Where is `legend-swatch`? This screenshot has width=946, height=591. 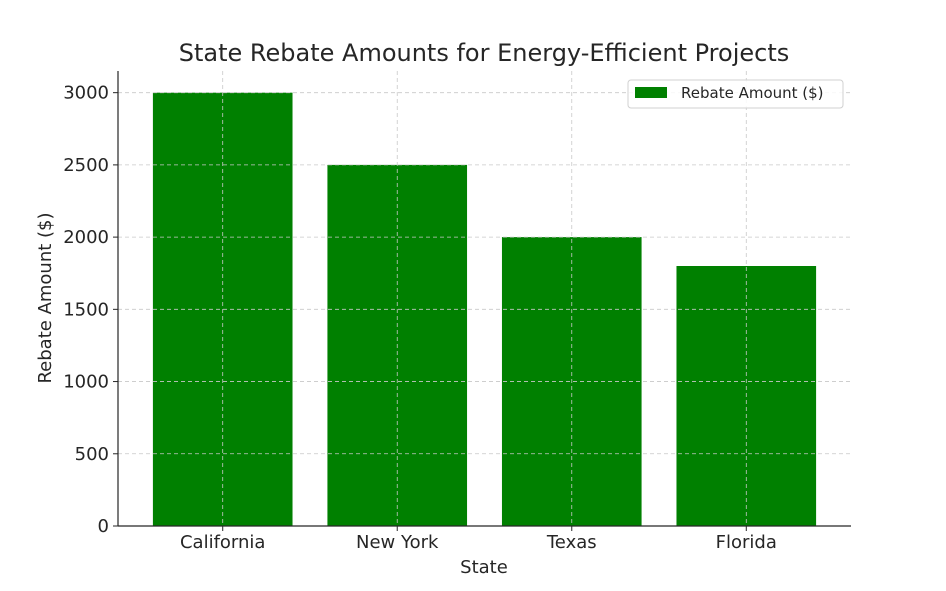
legend-swatch is located at coordinates (651, 92).